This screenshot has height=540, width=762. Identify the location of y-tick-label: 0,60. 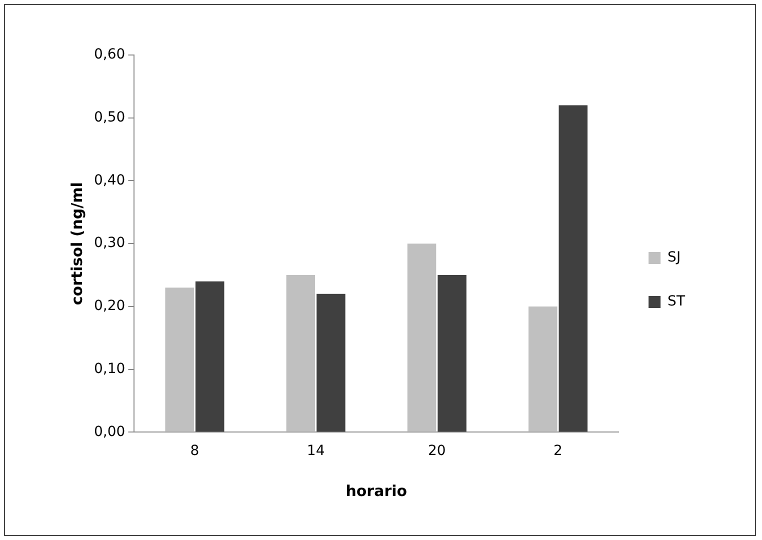
(110, 54).